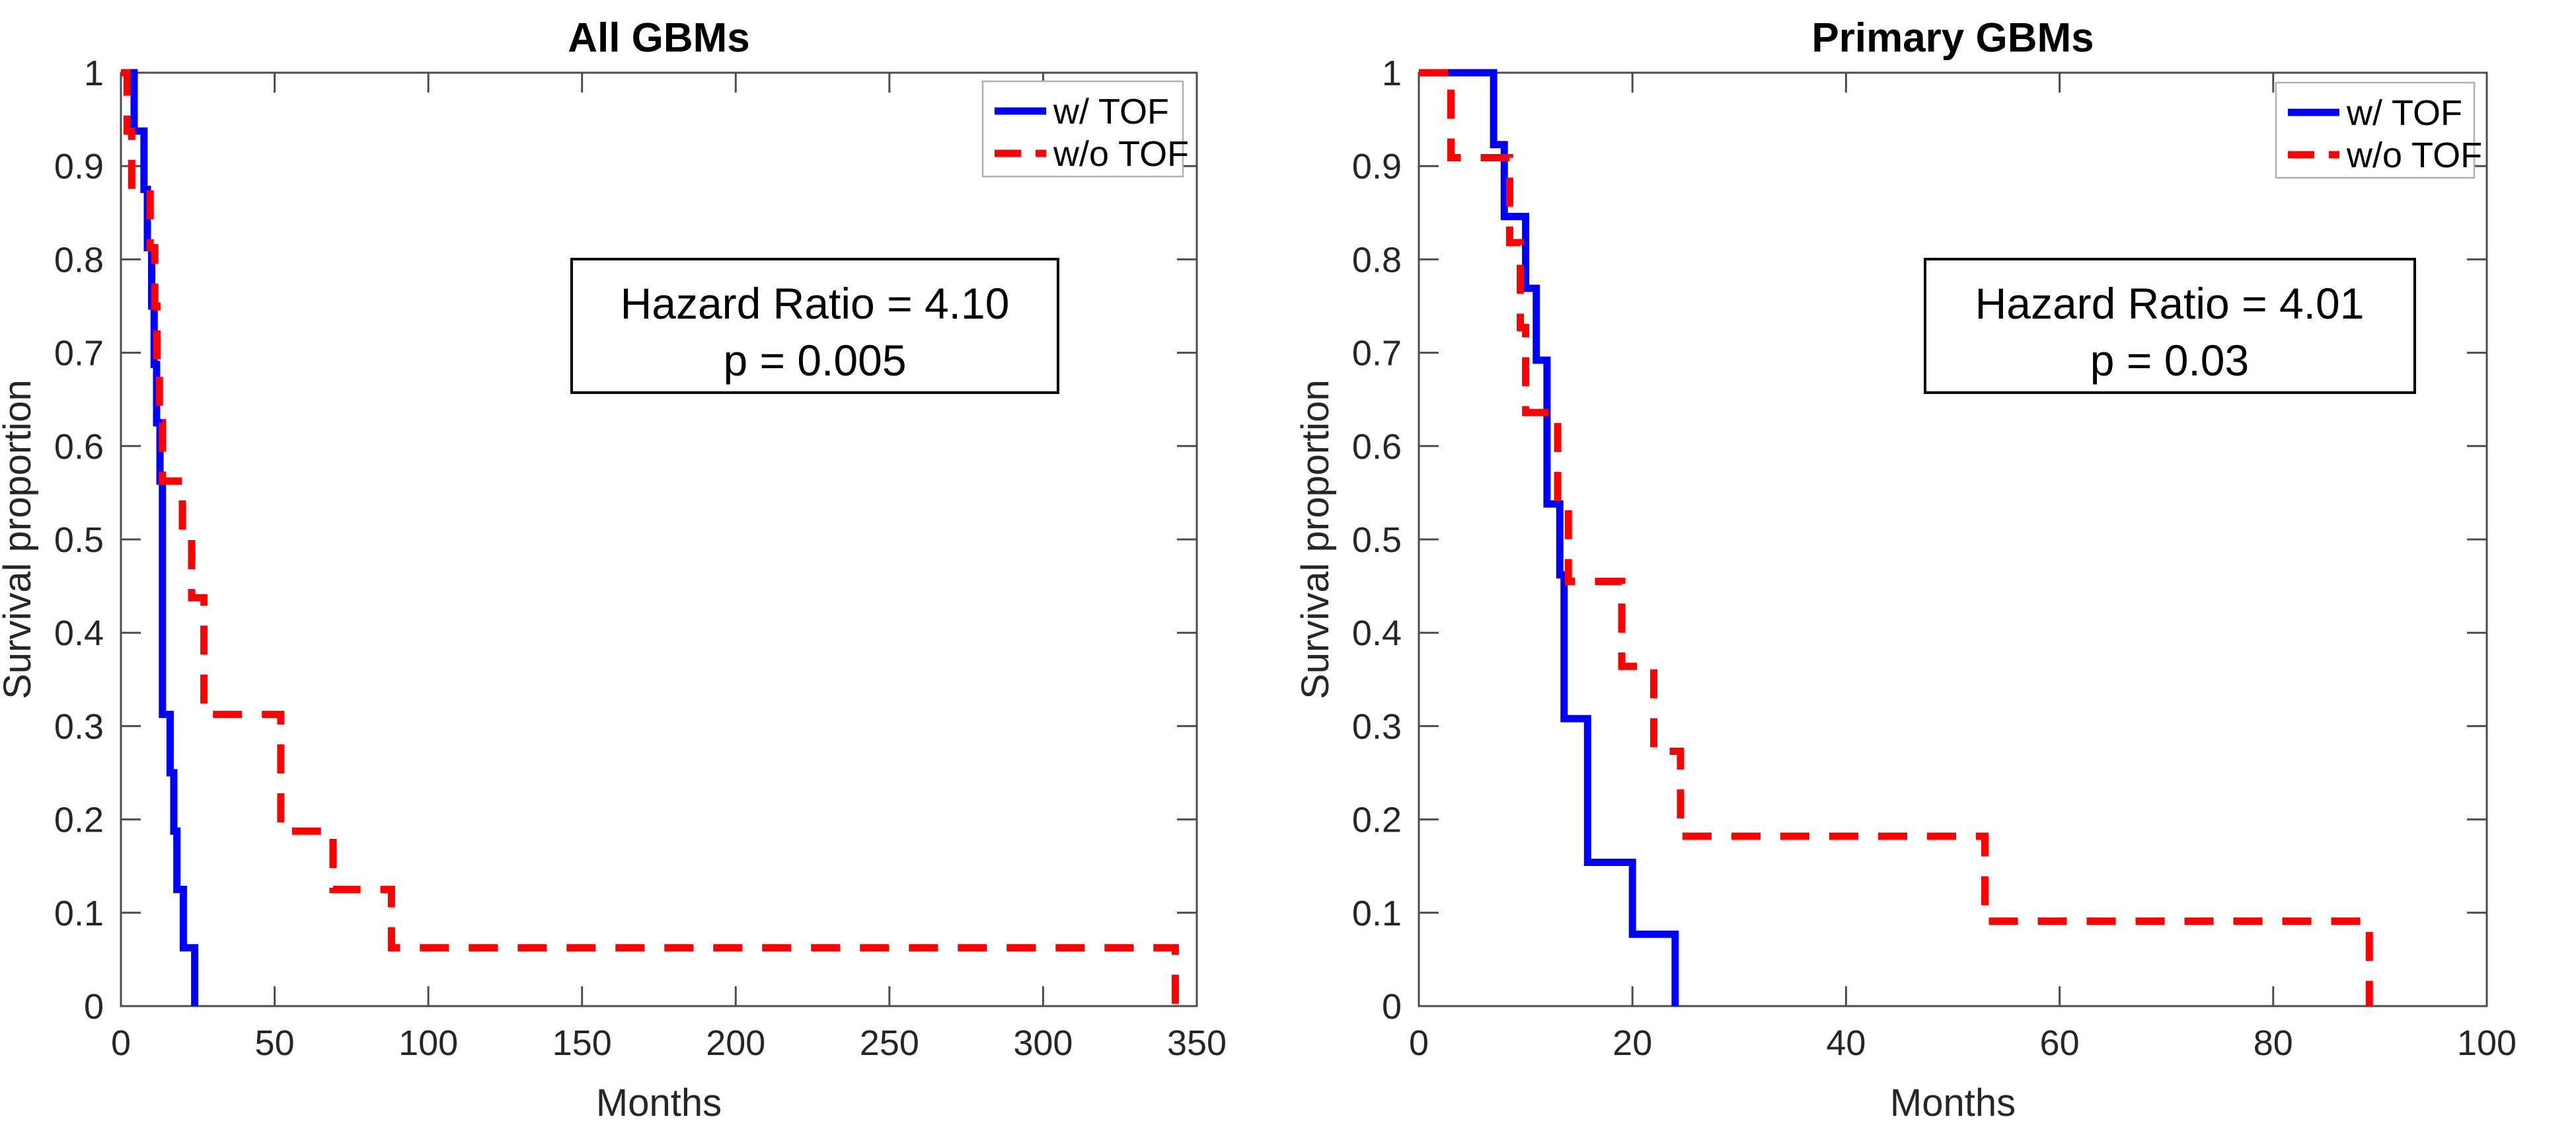  Describe the element at coordinates (275, 1043) in the screenshot. I see `x-tick-label: 50` at that location.